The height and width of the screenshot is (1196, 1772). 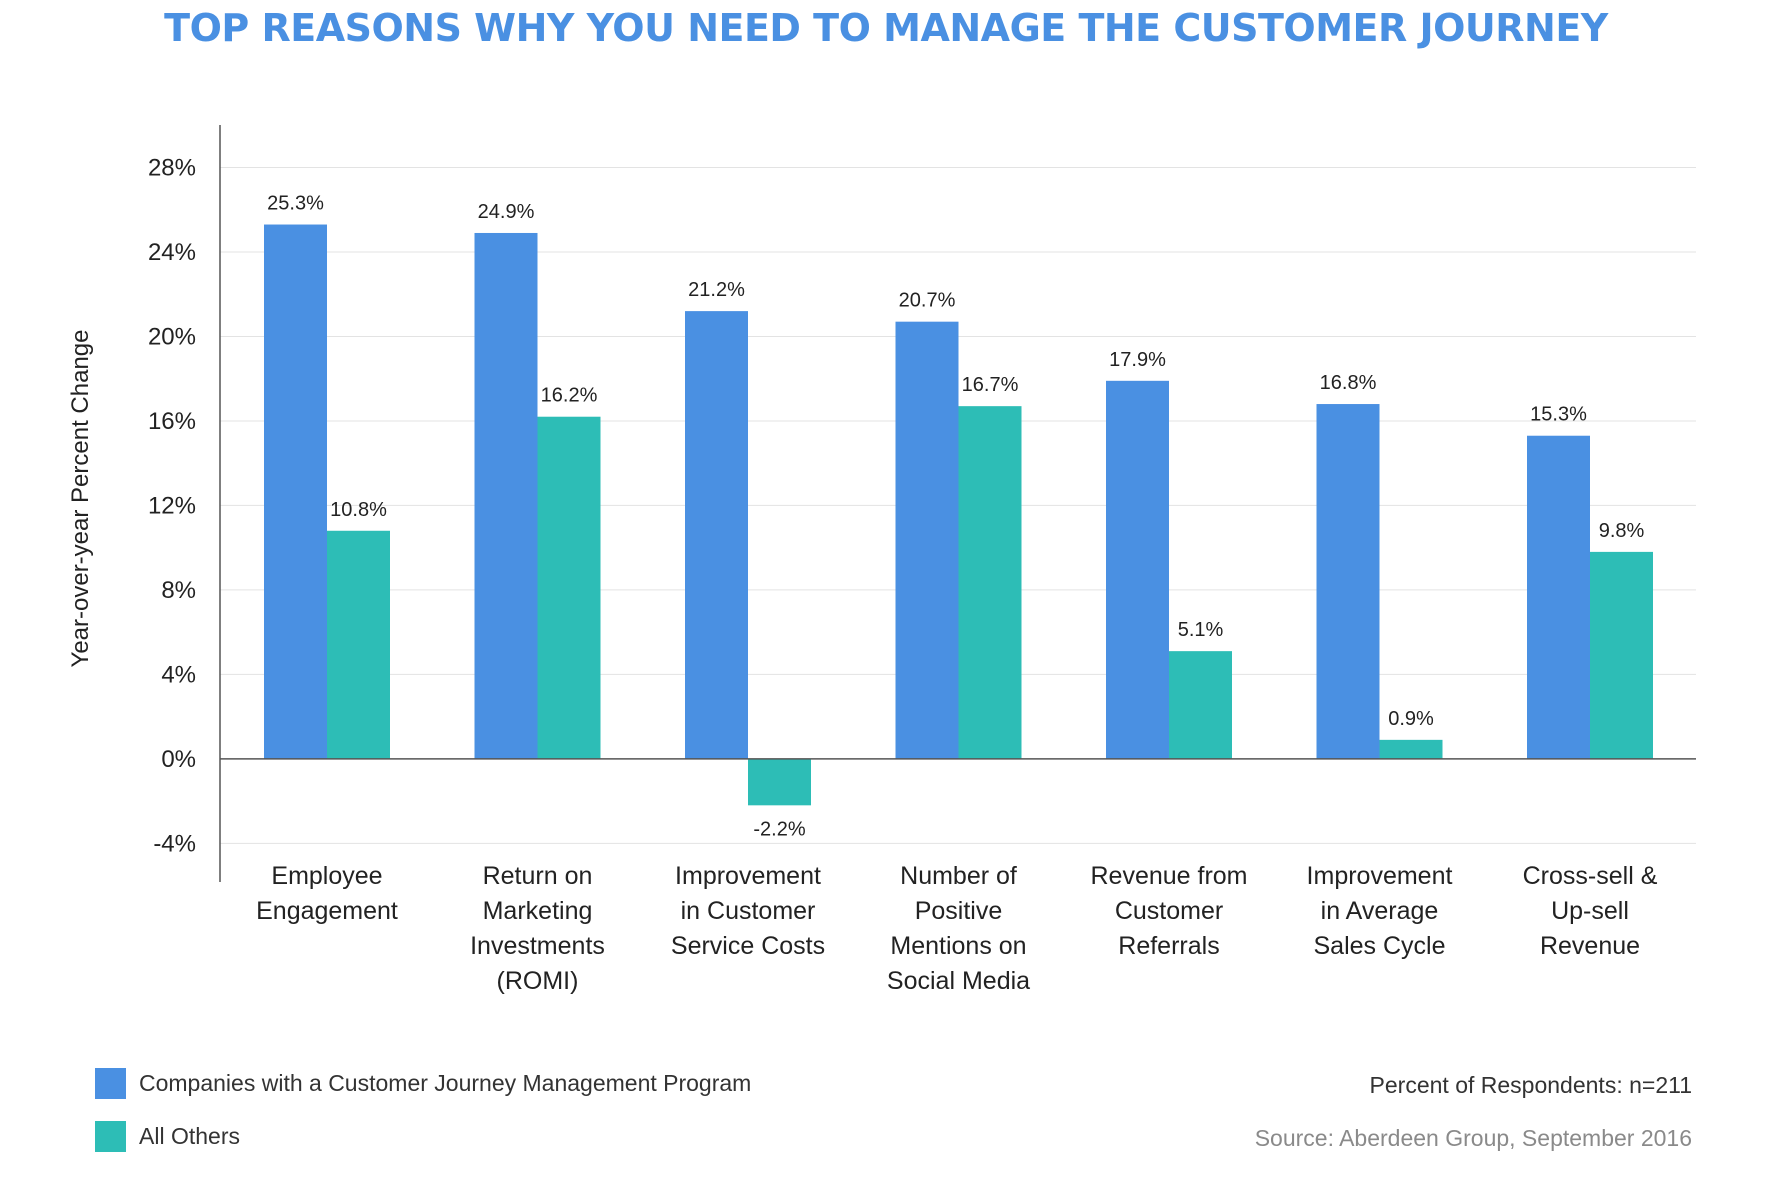 I want to click on y-axis-label: Year-over-year Percent Change, so click(x=80, y=499).